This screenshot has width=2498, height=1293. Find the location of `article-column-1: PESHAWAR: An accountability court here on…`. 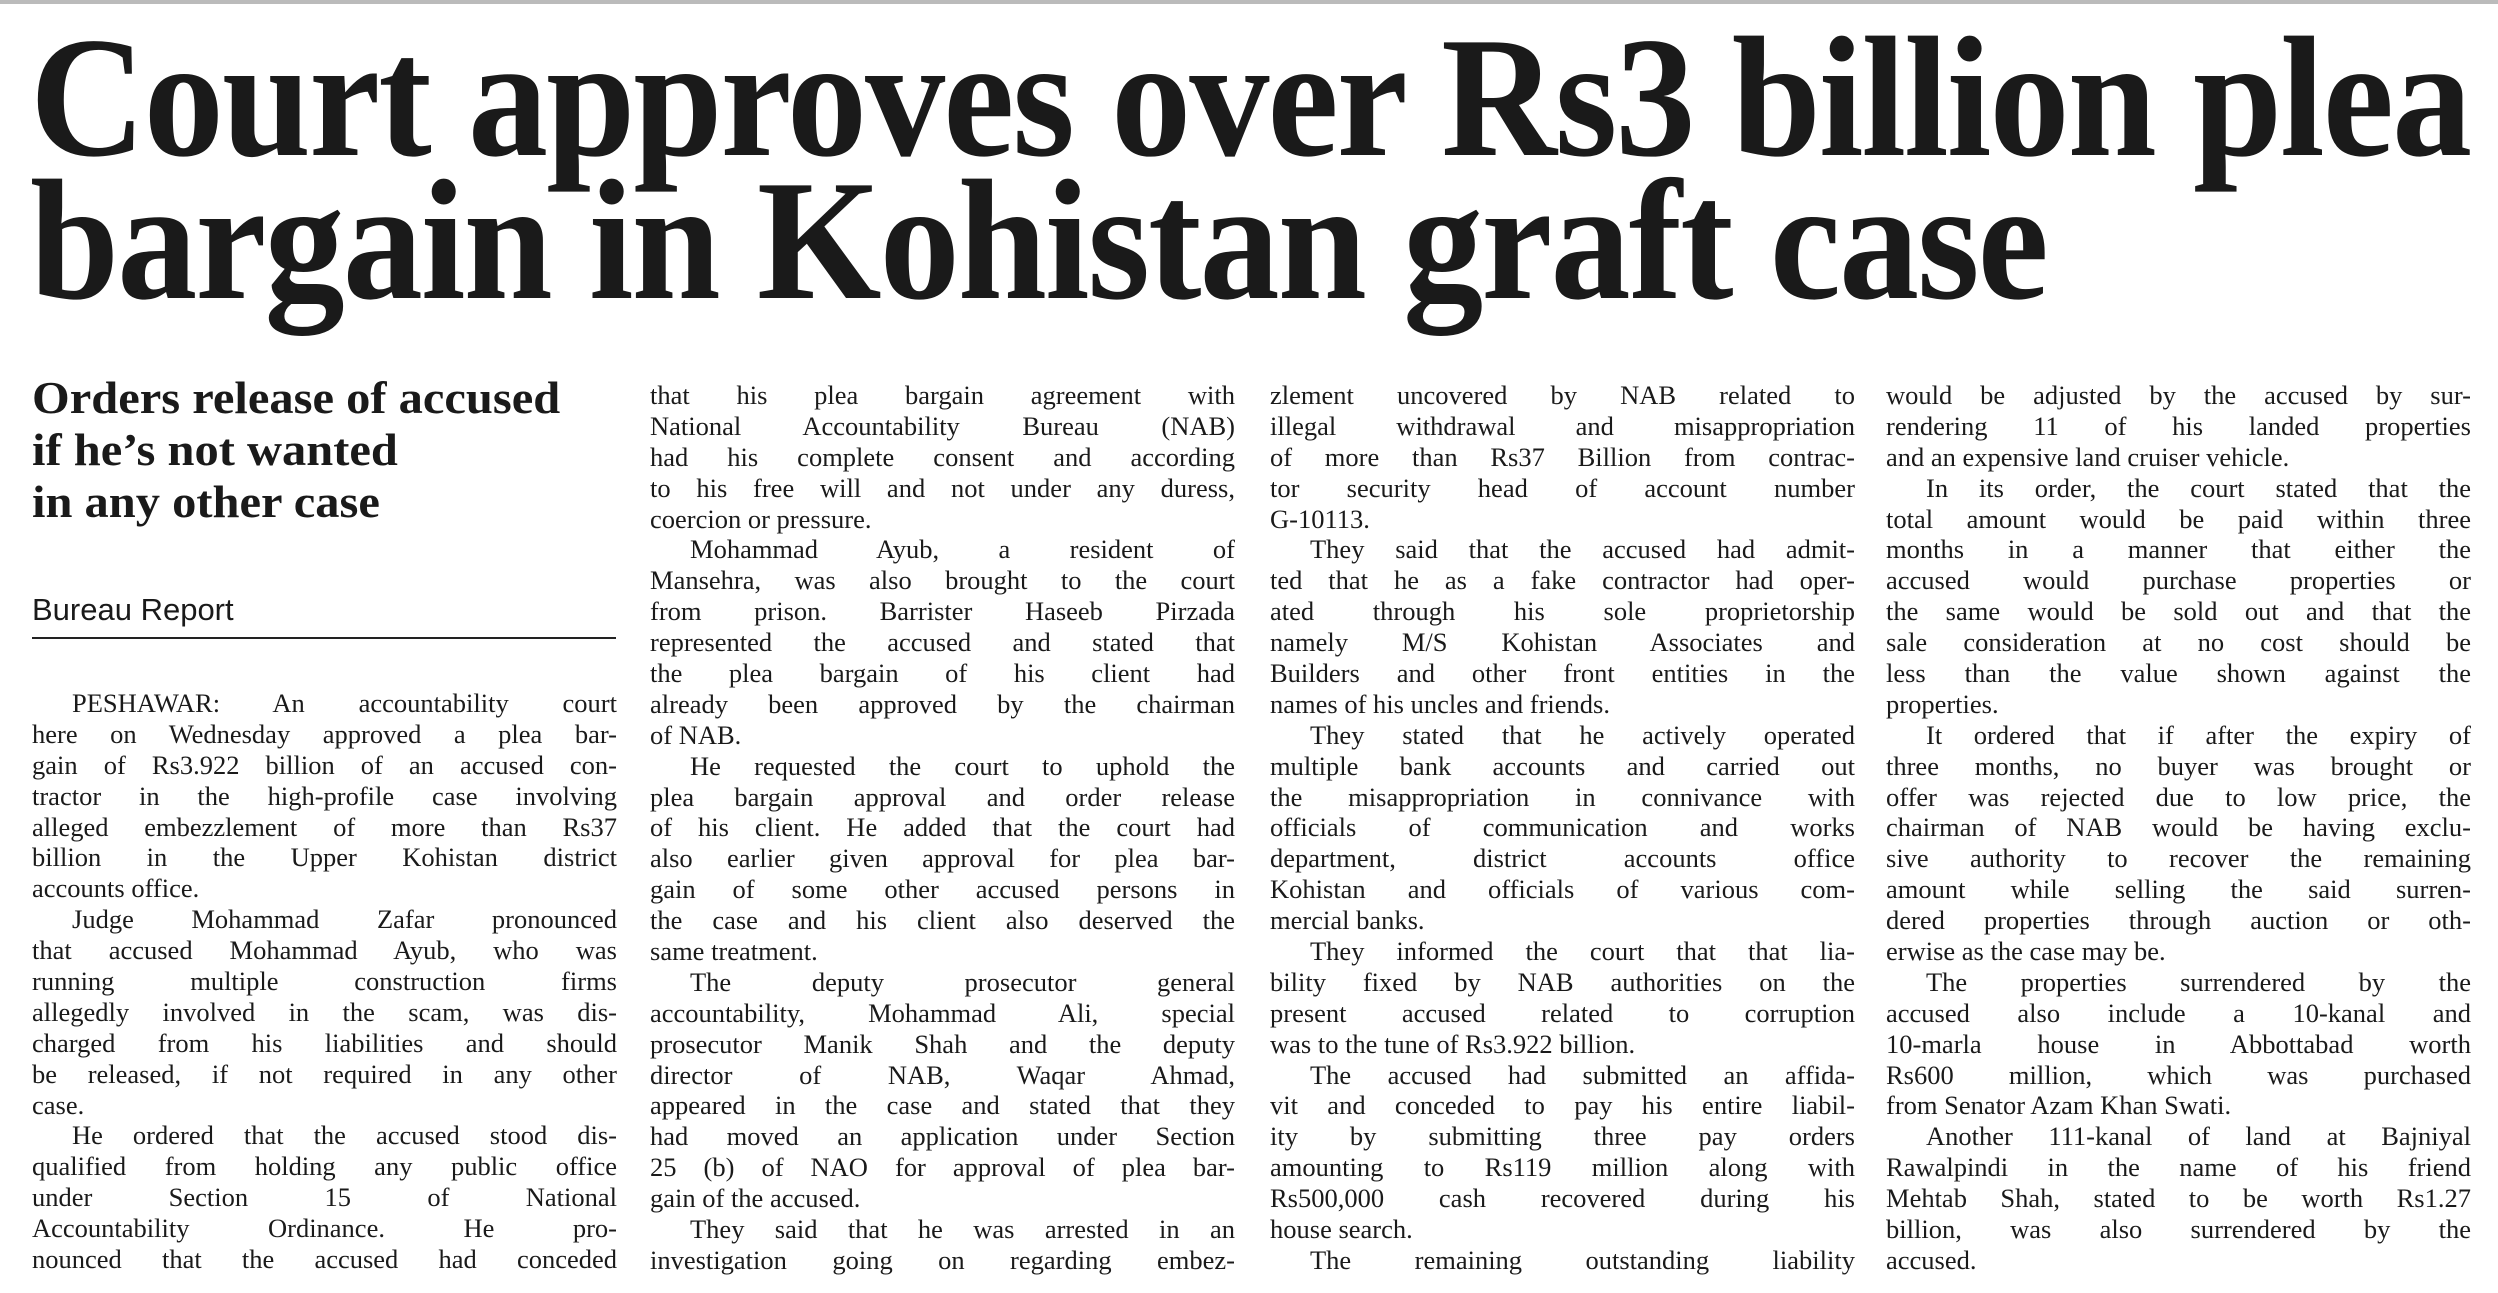

article-column-1: PESHAWAR: An accountability court here on… is located at coordinates (324, 981).